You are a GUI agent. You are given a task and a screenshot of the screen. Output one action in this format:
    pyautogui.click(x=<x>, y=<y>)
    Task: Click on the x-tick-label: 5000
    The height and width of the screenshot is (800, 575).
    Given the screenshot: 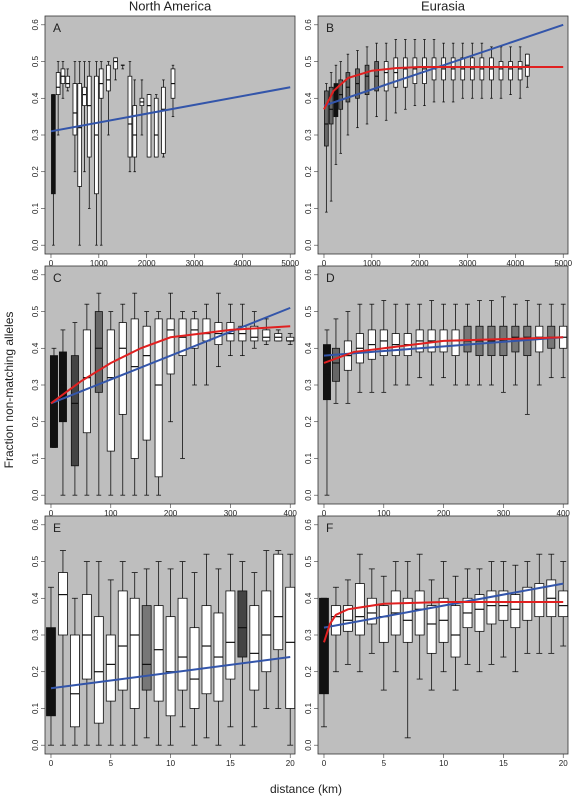 What is the action you would take?
    pyautogui.click(x=290, y=263)
    